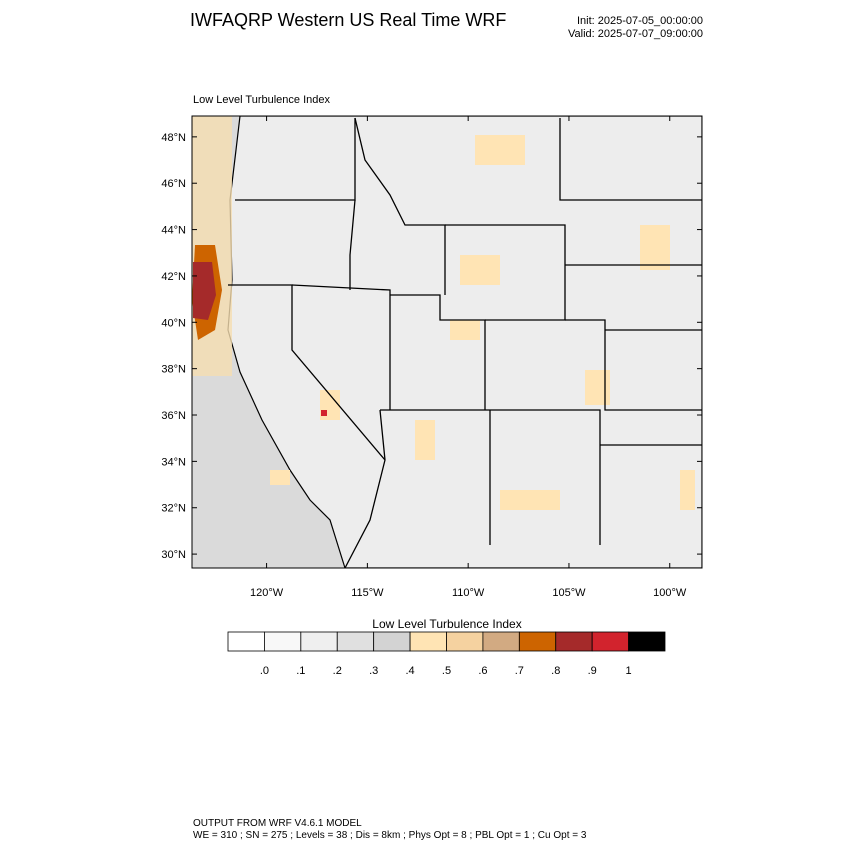  I want to click on colorbar-tick-label: .2, so click(337, 671).